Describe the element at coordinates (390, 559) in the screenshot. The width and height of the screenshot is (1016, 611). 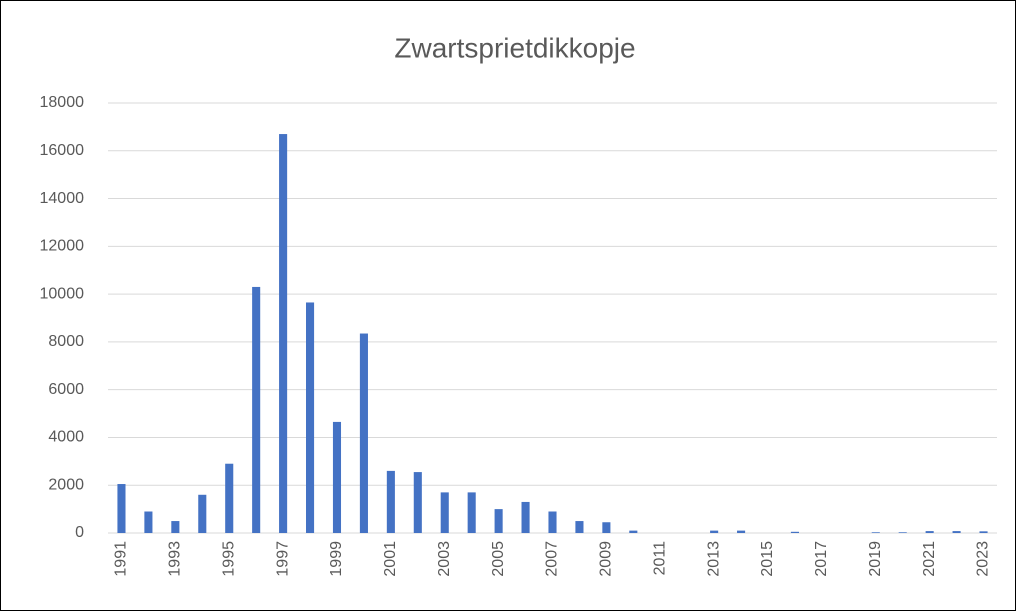
I see `x-tick-label: 2001` at that location.